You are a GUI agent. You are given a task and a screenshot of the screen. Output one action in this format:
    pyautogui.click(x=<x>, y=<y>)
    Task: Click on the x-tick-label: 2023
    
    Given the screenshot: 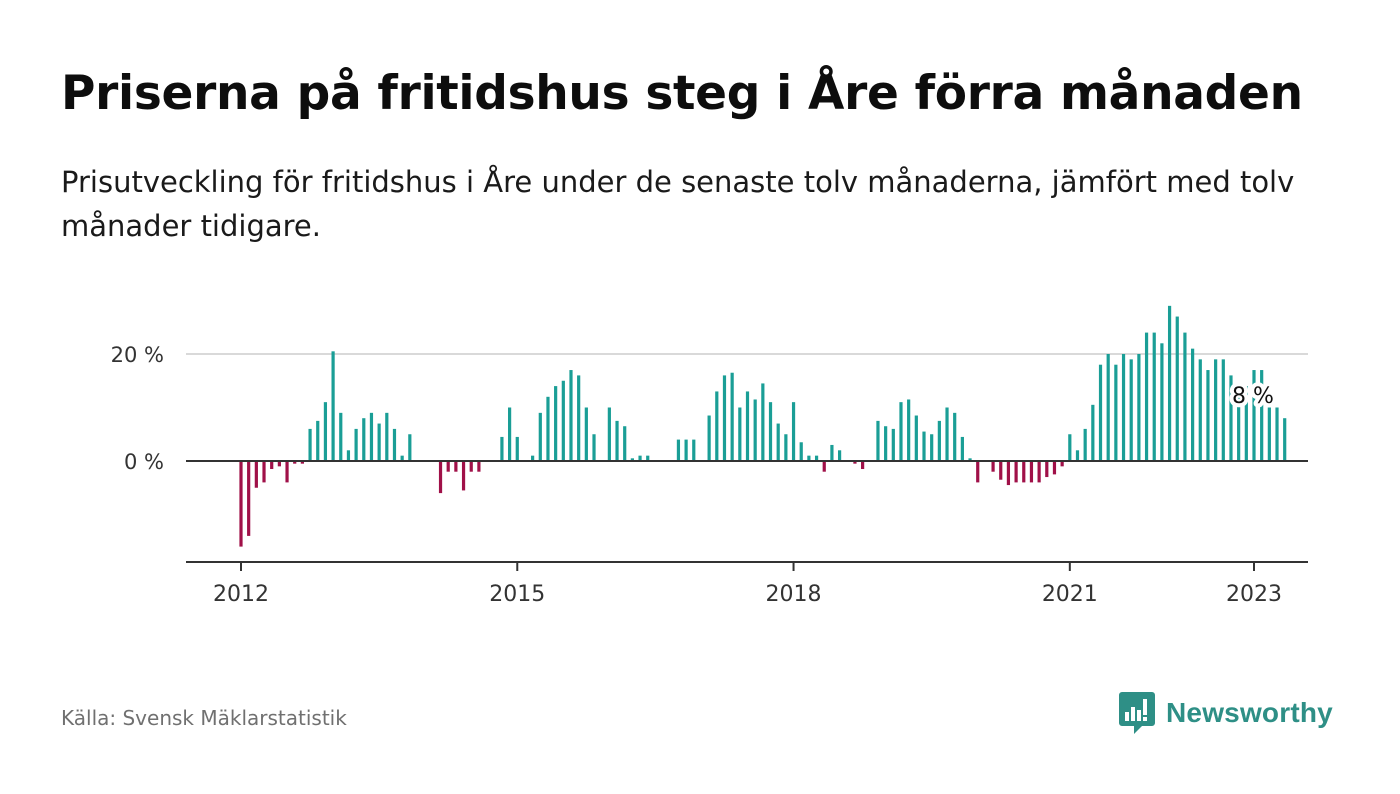 What is the action you would take?
    pyautogui.click(x=1254, y=594)
    